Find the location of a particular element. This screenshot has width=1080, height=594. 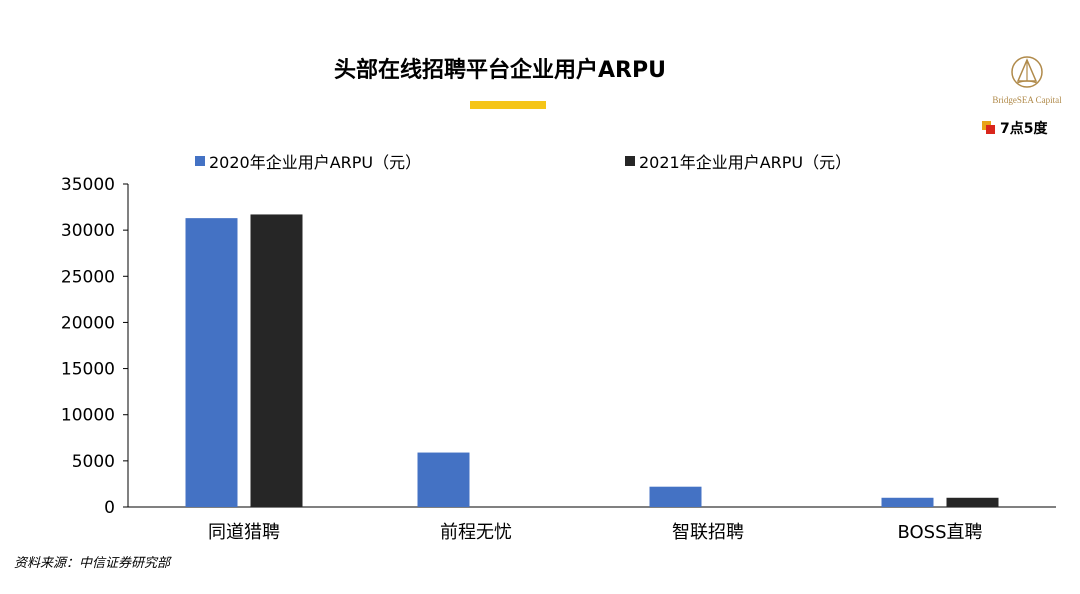

x-tick-label: 前程无忧 is located at coordinates (476, 532).